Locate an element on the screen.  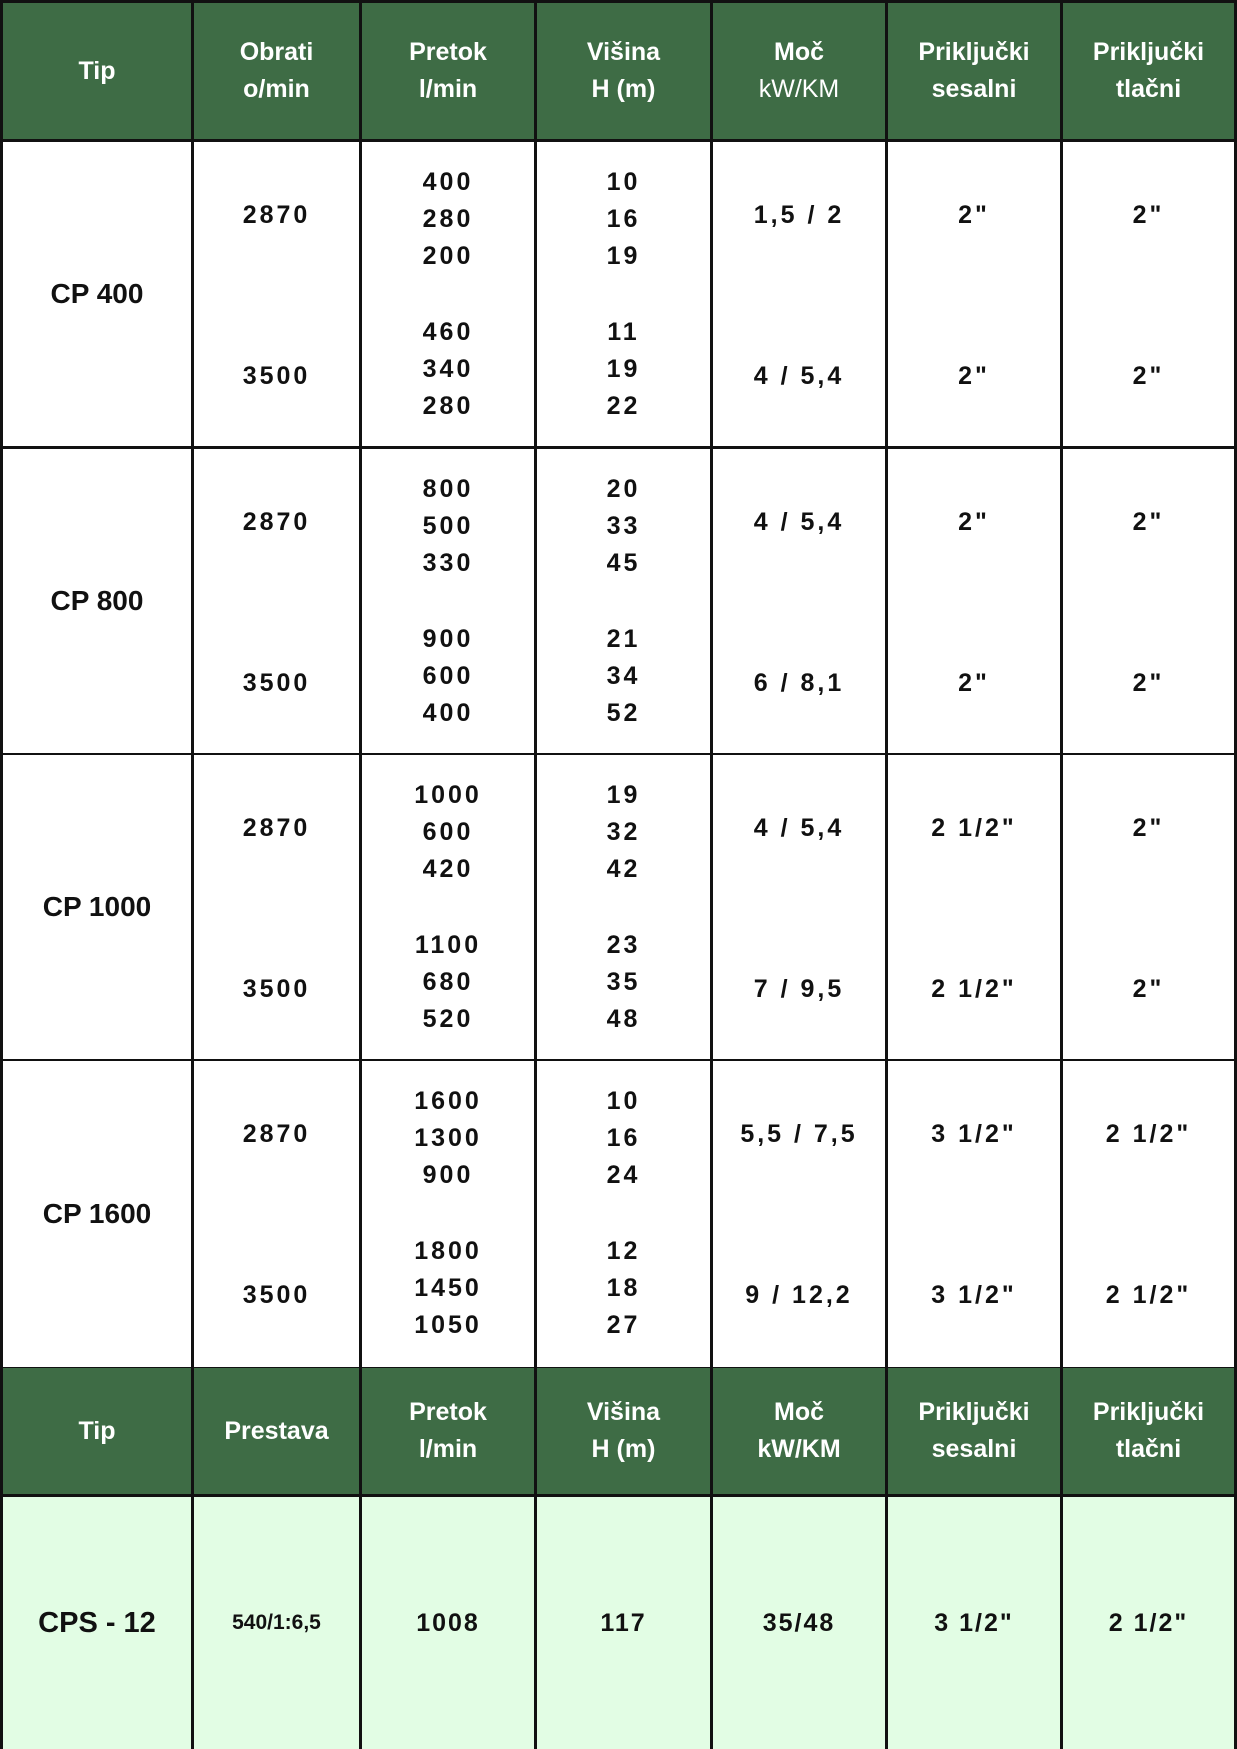
type-cell: CP 1600 is located at coordinates (98, 1214).